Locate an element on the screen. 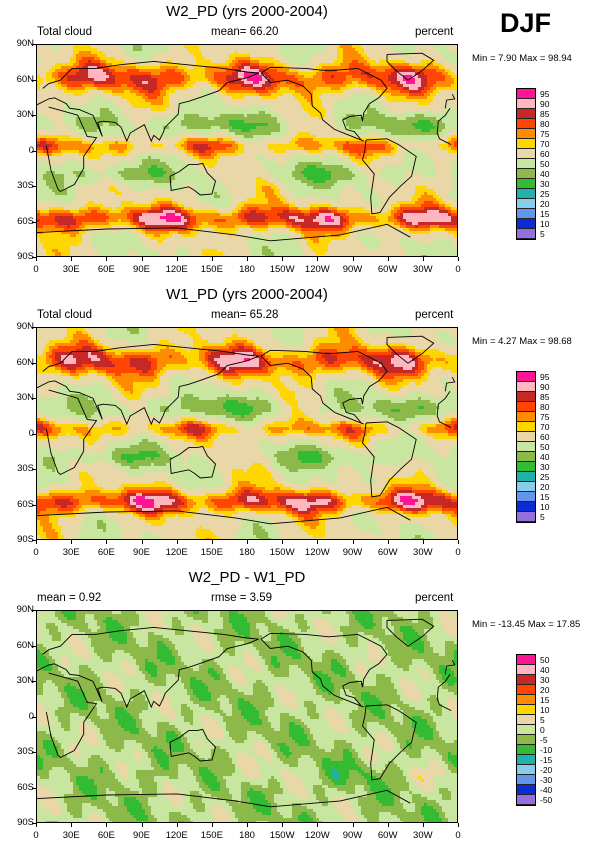 The image size is (600, 860). panel-2-lon-label: 150E is located at coordinates (212, 552).